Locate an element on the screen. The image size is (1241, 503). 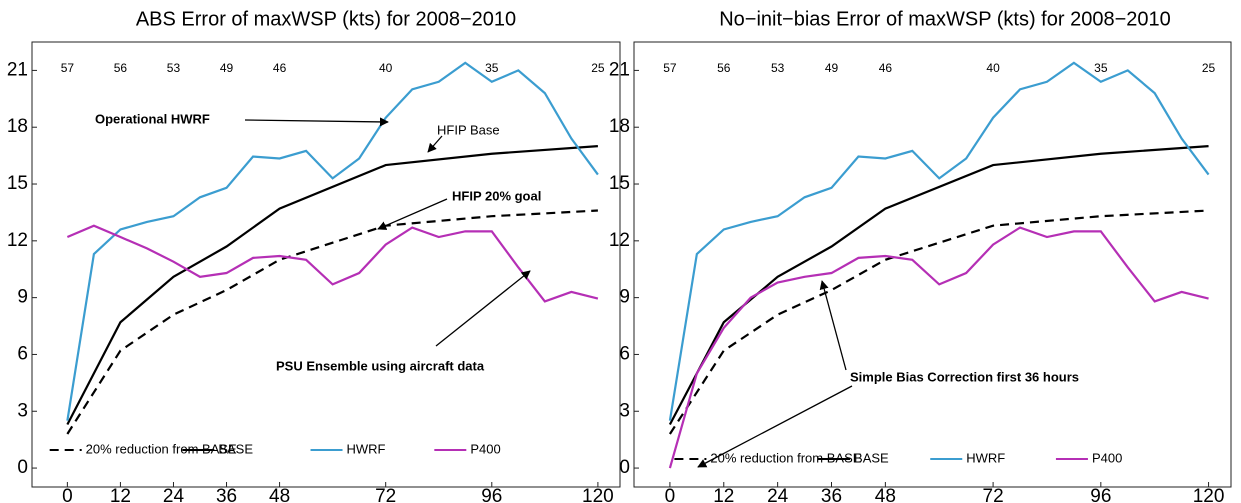
annotation: Simple Bias Correction first 36 hours is located at coordinates (964, 376).